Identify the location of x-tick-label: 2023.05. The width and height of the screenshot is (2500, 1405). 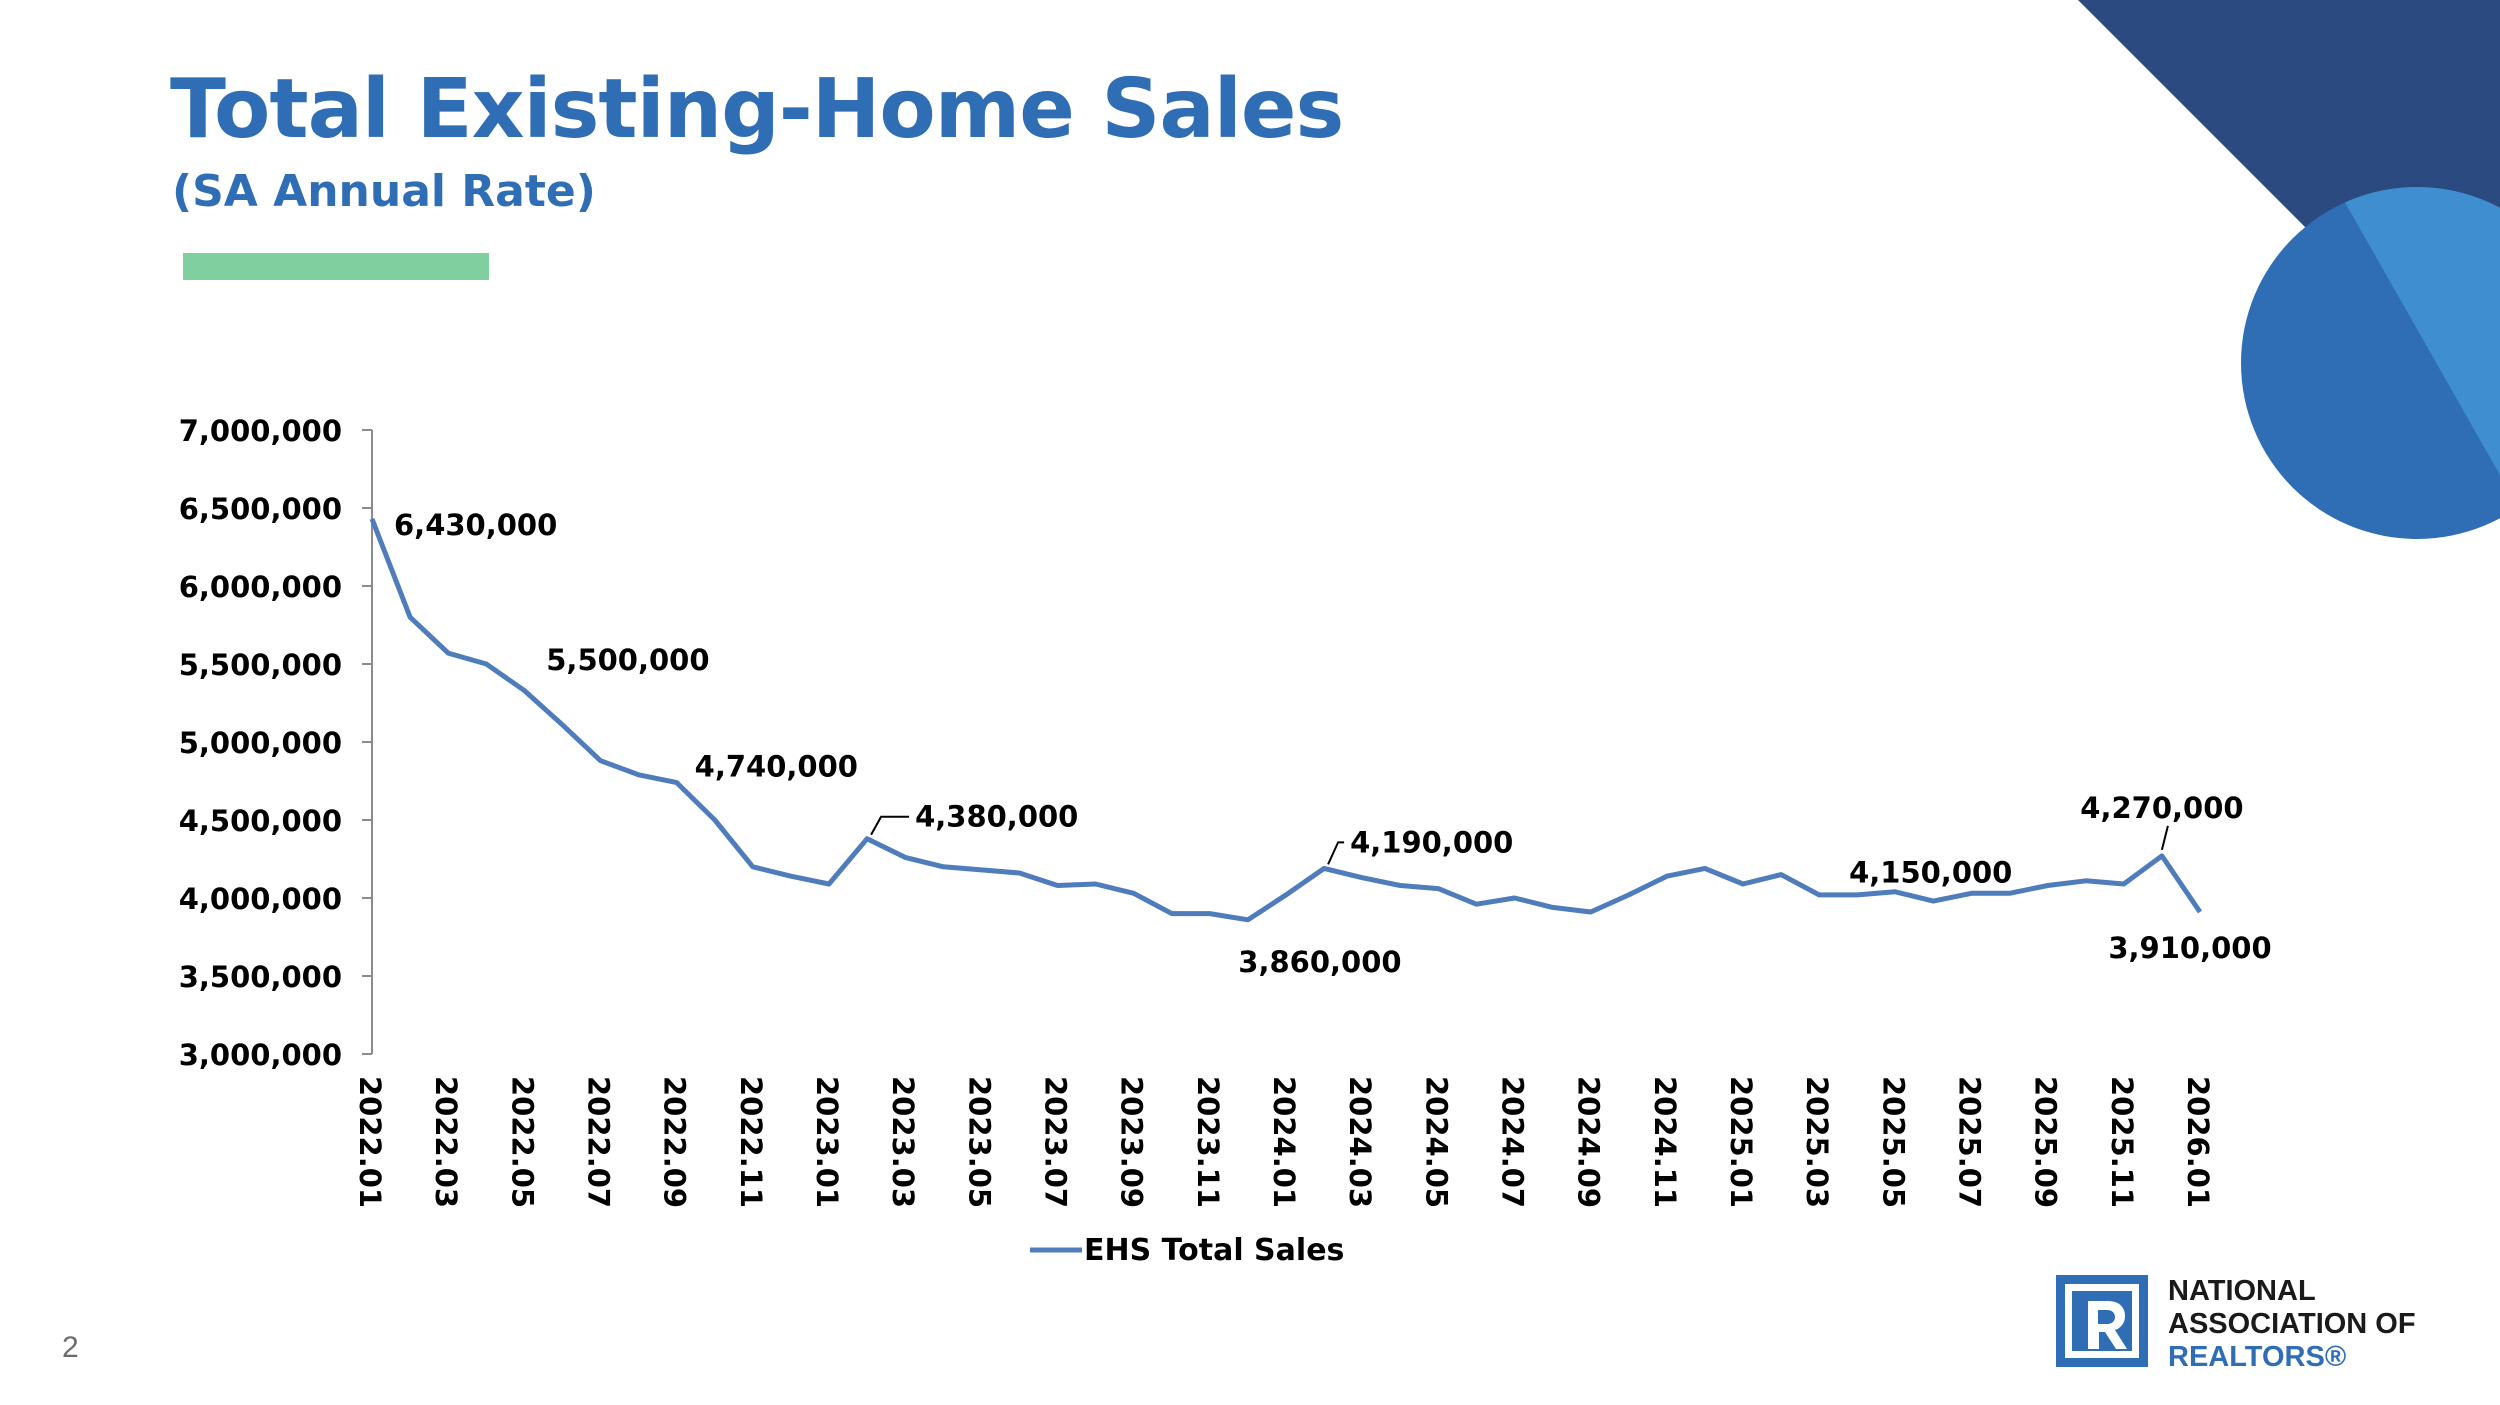
(979, 1142).